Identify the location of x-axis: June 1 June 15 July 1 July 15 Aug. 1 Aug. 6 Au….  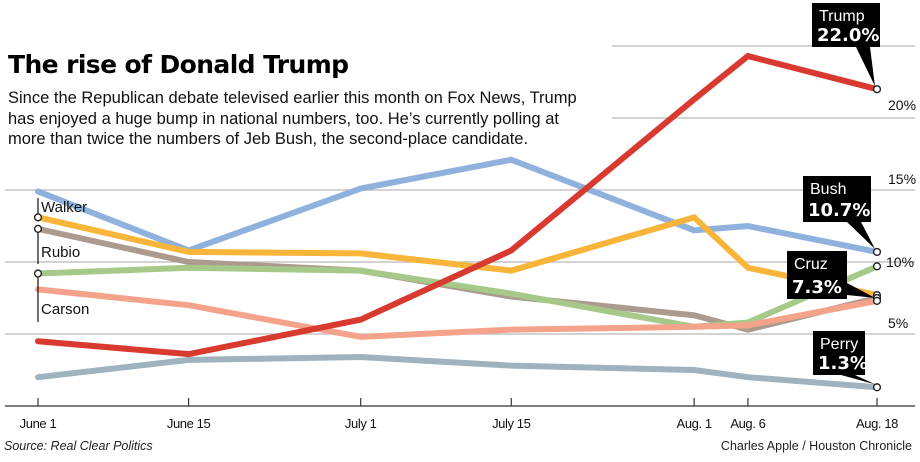
(460, 414).